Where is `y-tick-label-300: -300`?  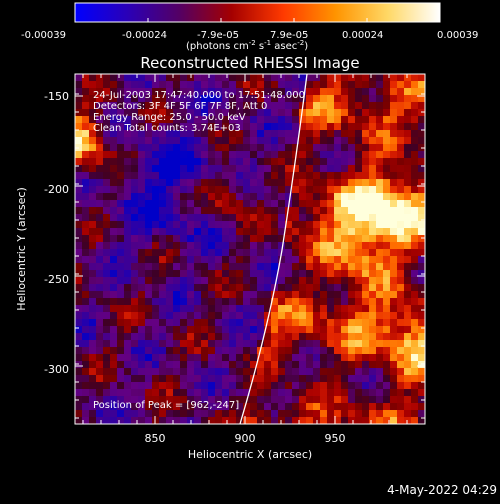 y-tick-label-300: -300 is located at coordinates (56, 369).